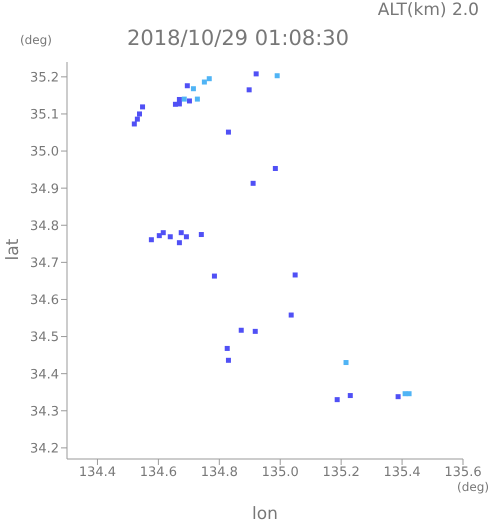 The height and width of the screenshot is (521, 491). Describe the element at coordinates (44, 300) in the screenshot. I see `y-tick-label: 34.6` at that location.